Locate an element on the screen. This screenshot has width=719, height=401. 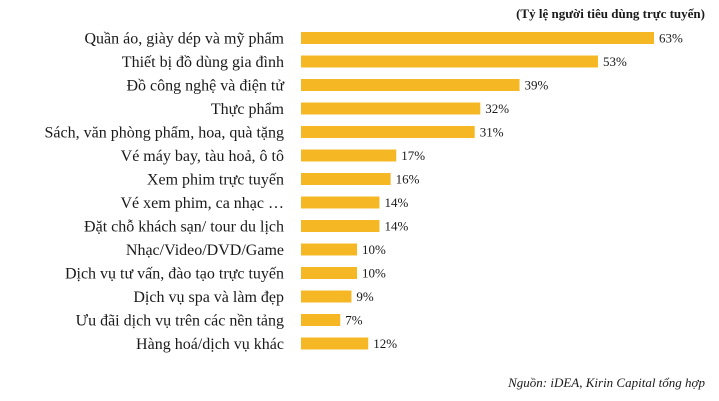
source-note: Nguồn: iDEA, Kirin Capital tổng hợp is located at coordinates (606, 382).